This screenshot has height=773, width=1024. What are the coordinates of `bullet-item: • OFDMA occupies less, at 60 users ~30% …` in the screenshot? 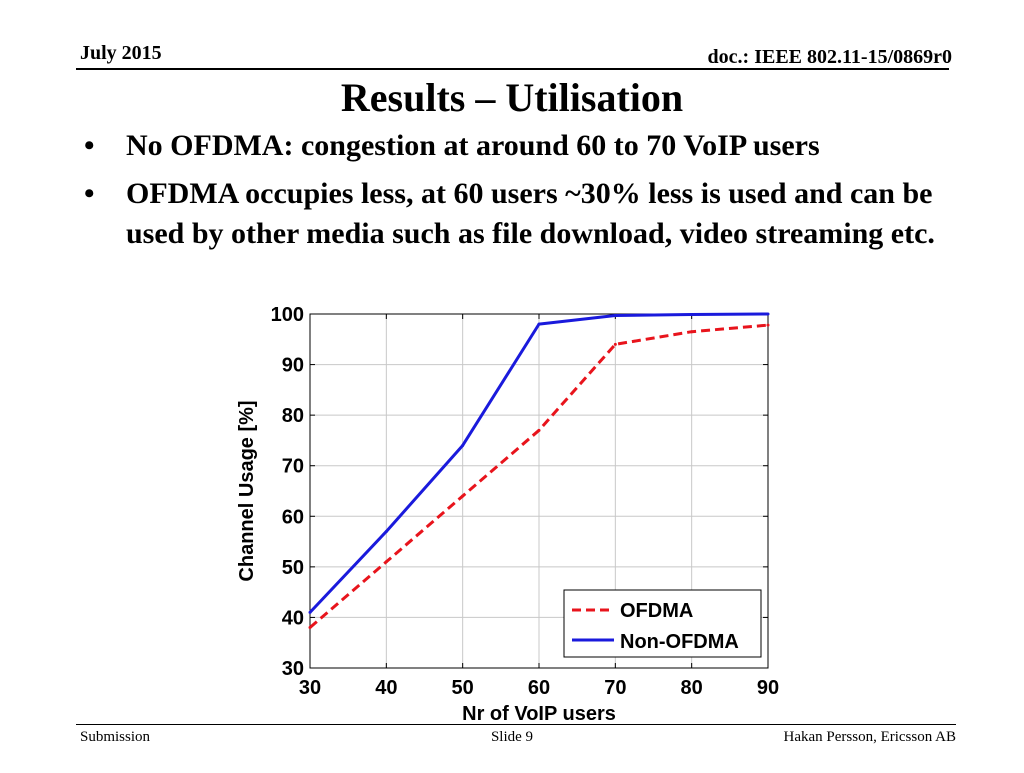 It's located at (524, 214).